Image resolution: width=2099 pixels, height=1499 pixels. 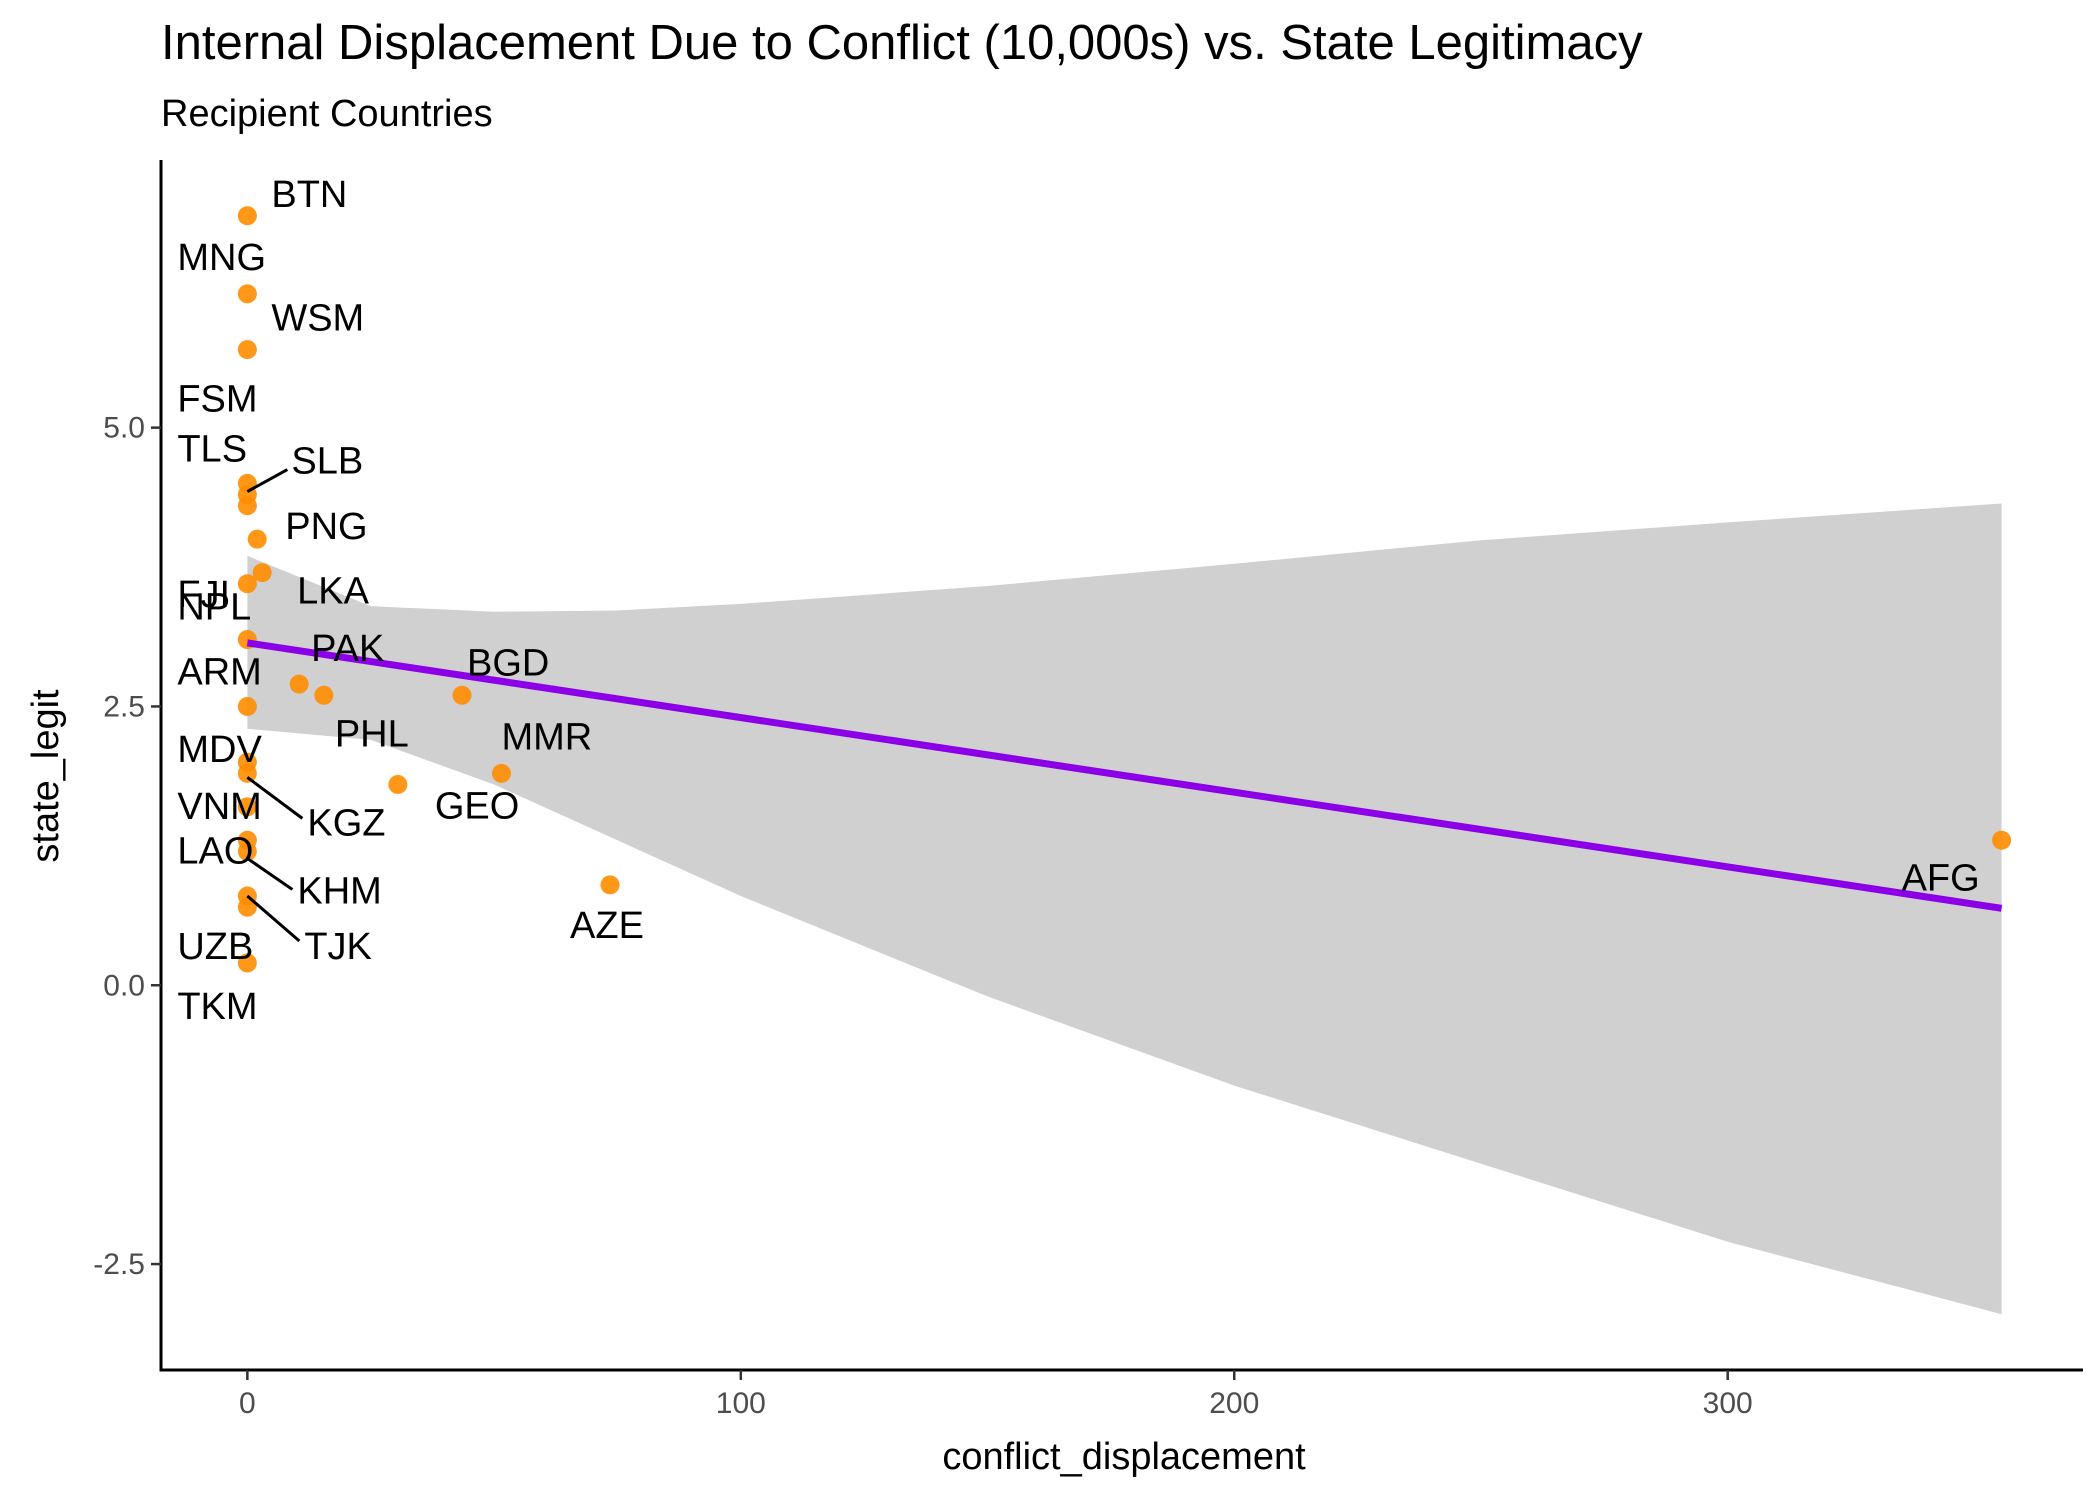 I want to click on point-label-phl: PHL, so click(x=372, y=734).